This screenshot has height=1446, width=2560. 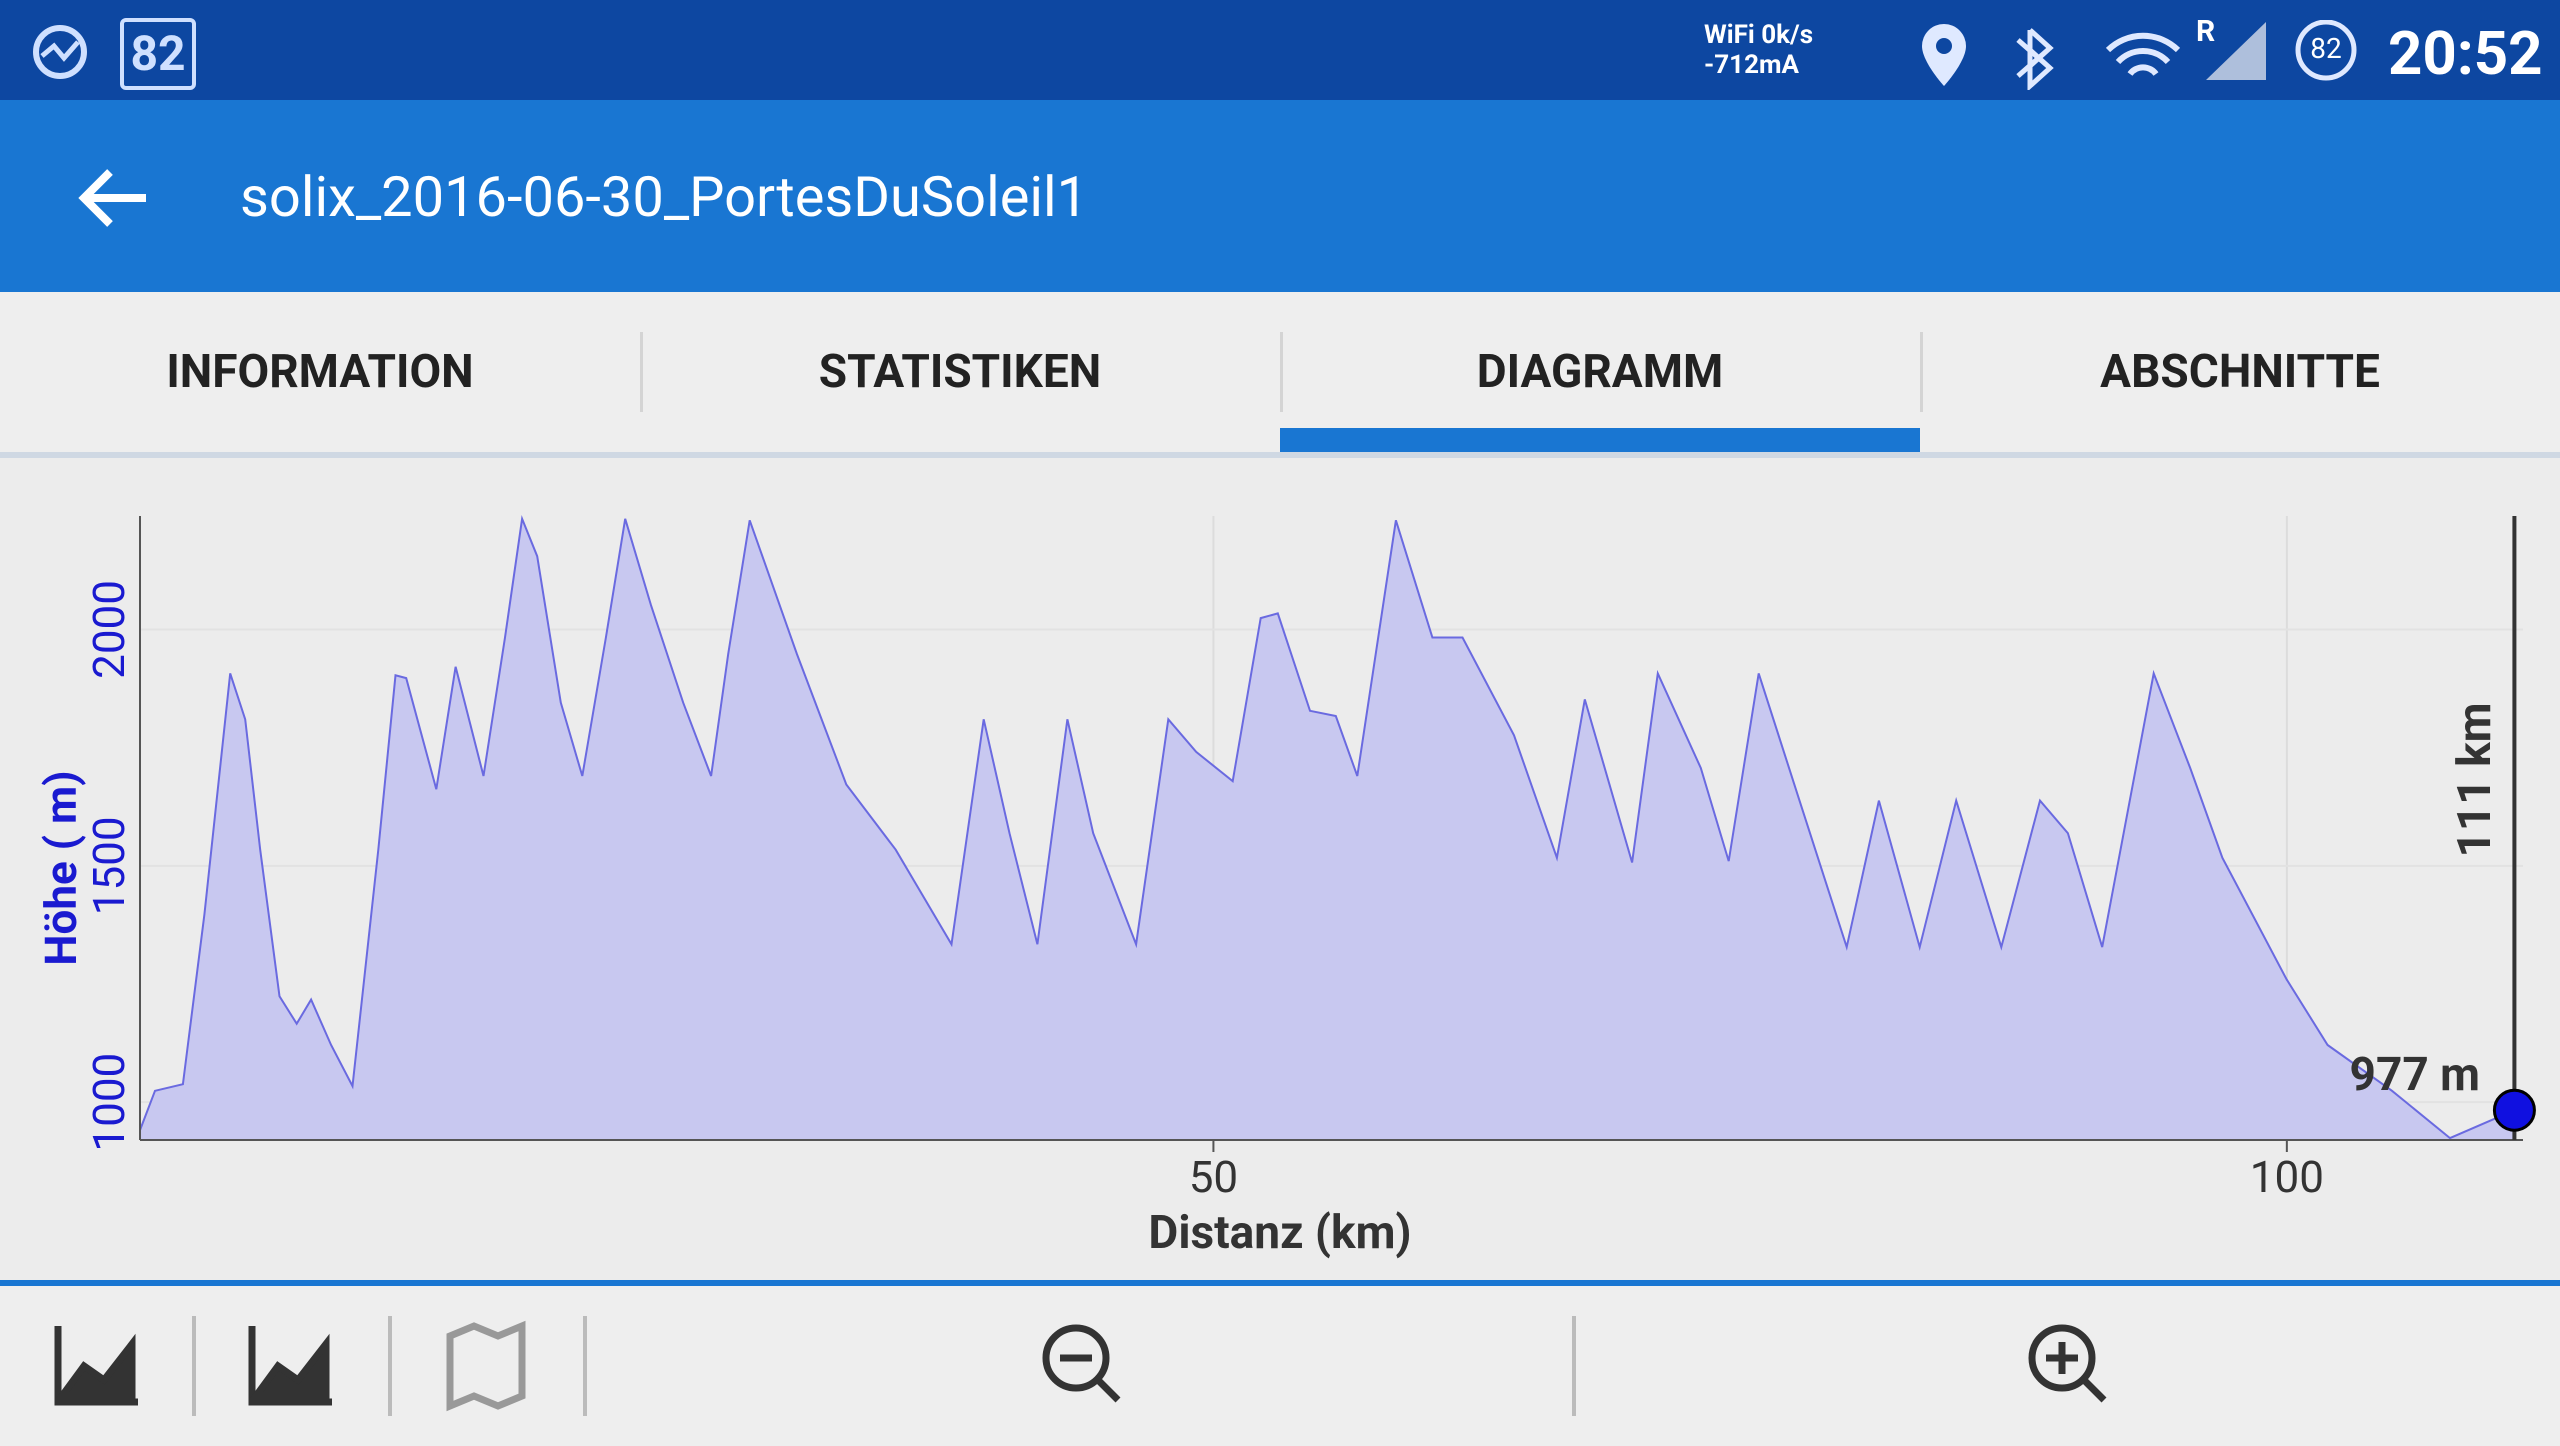 I want to click on tab: INFORMATION, so click(x=320, y=372).